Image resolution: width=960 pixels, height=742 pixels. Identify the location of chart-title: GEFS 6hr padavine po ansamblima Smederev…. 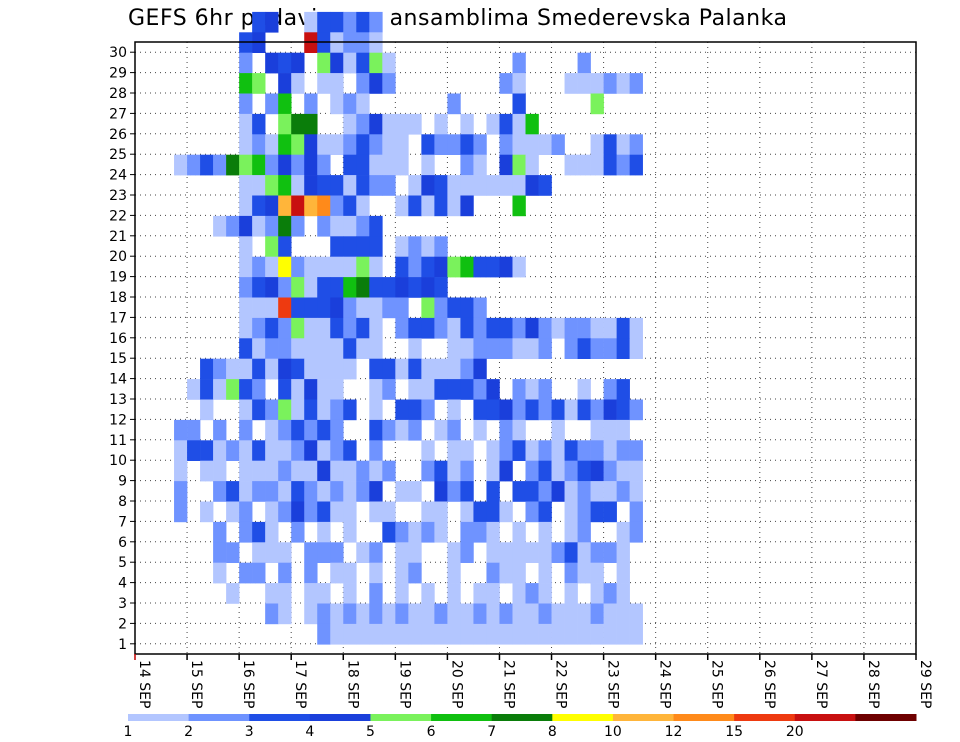
(458, 18).